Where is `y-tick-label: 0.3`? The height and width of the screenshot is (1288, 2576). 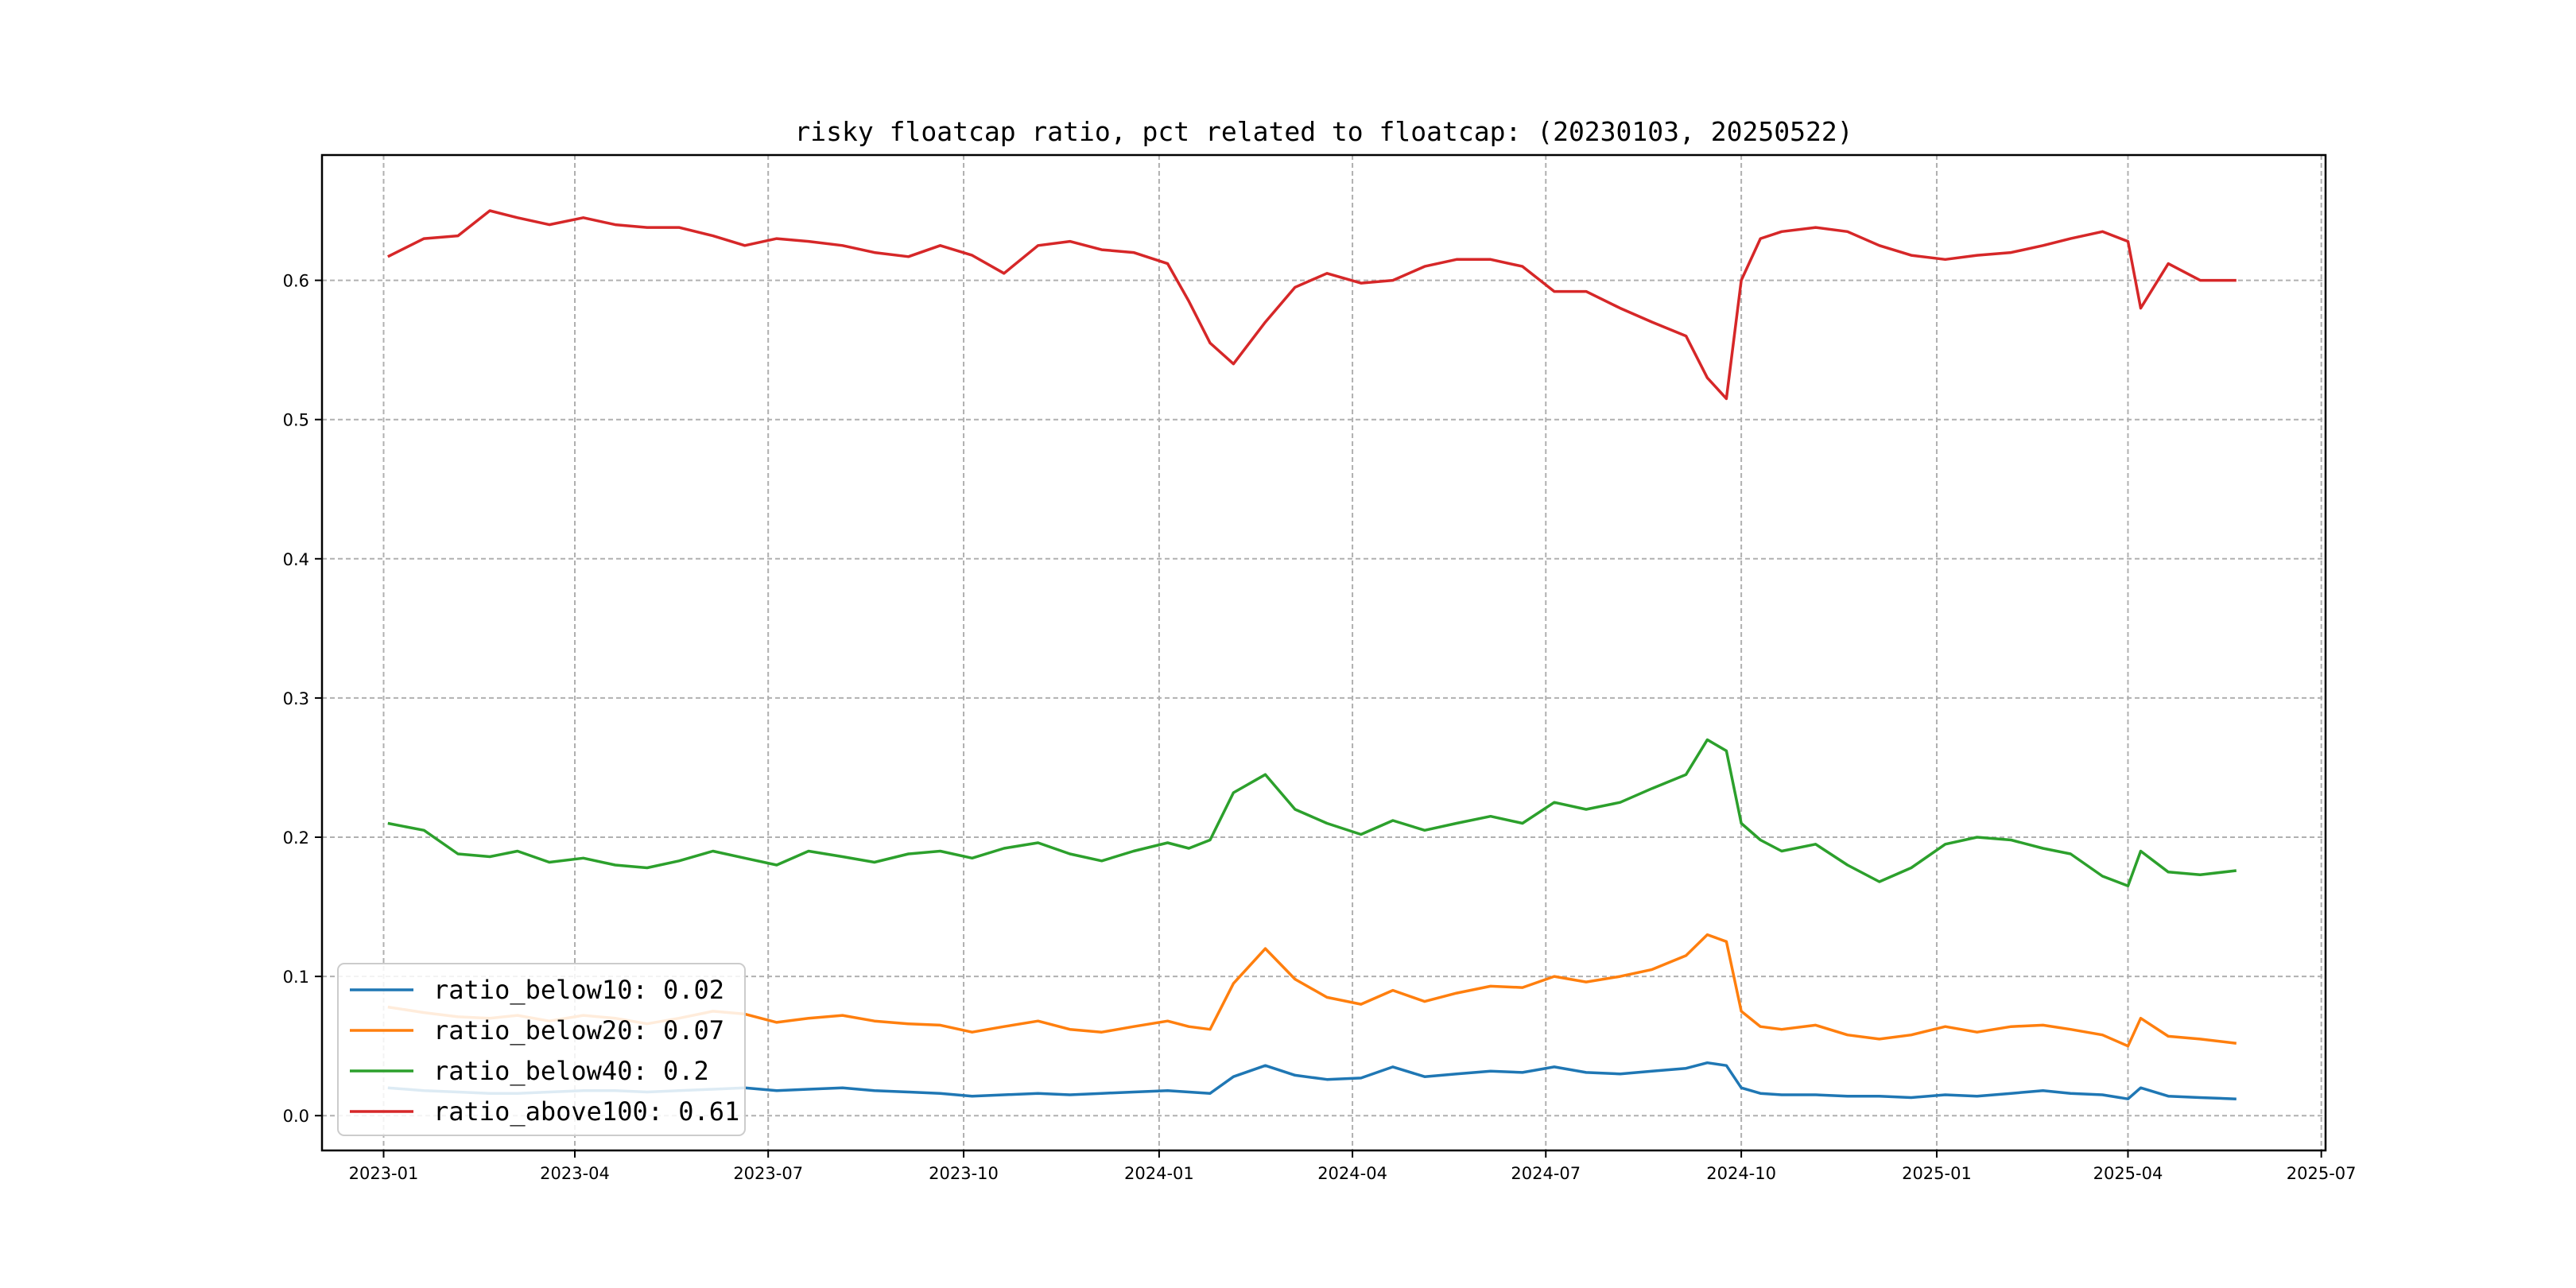 y-tick-label: 0.3 is located at coordinates (296, 699).